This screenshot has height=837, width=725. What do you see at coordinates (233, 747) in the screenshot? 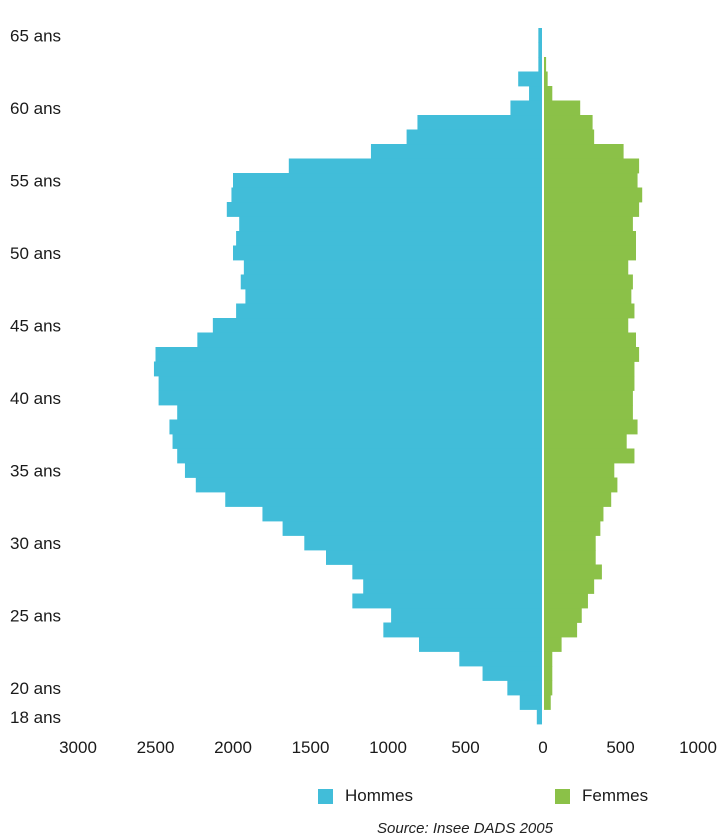
I see `x-tick-label: 2000` at bounding box center [233, 747].